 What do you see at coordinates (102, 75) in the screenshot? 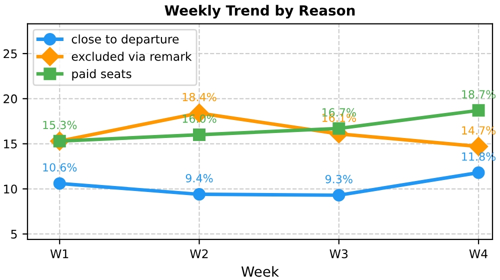
I see `legend-label: paid seats` at bounding box center [102, 75].